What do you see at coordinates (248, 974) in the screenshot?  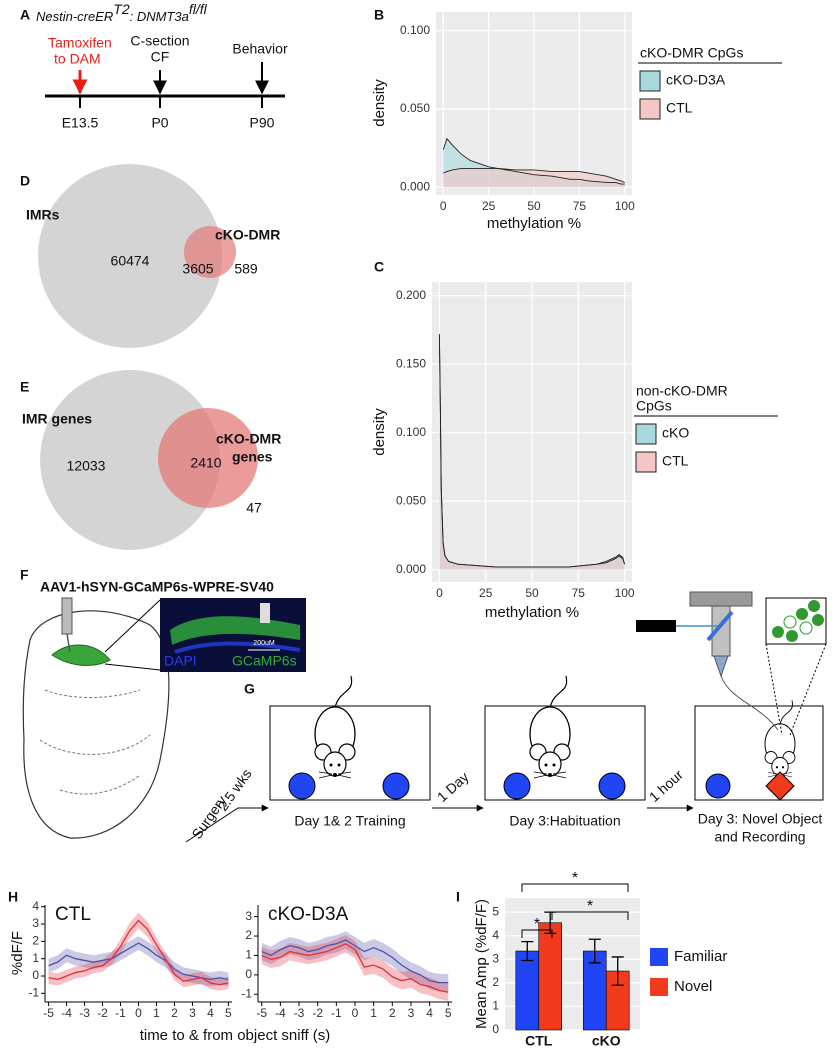 I see `y-tick-label: 0` at bounding box center [248, 974].